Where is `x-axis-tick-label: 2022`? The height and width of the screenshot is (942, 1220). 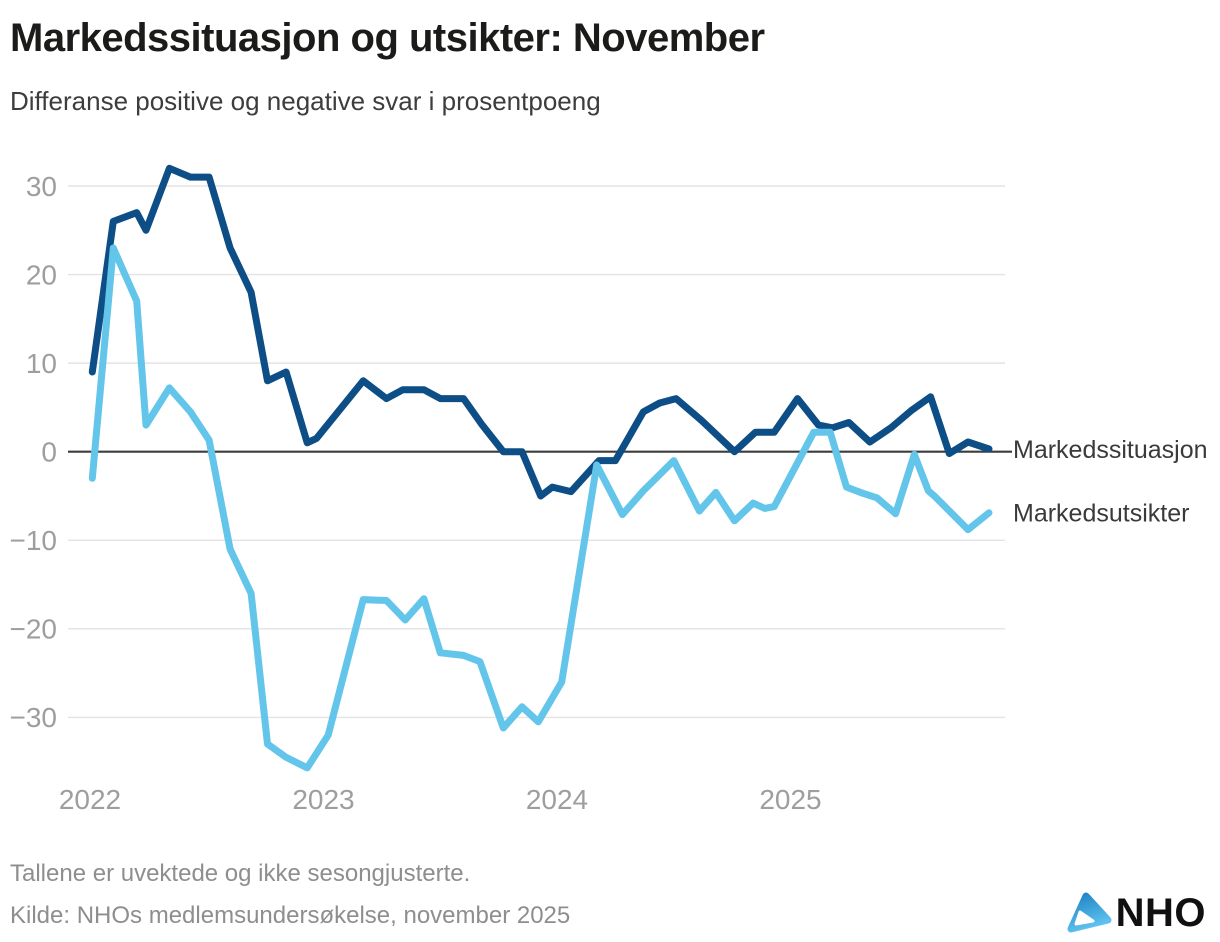 x-axis-tick-label: 2022 is located at coordinates (90, 799).